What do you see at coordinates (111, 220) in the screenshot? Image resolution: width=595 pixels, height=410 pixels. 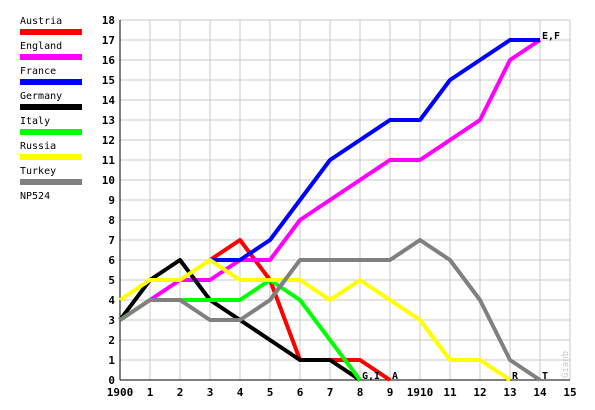 I see `y-tick-label: 8` at bounding box center [111, 220].